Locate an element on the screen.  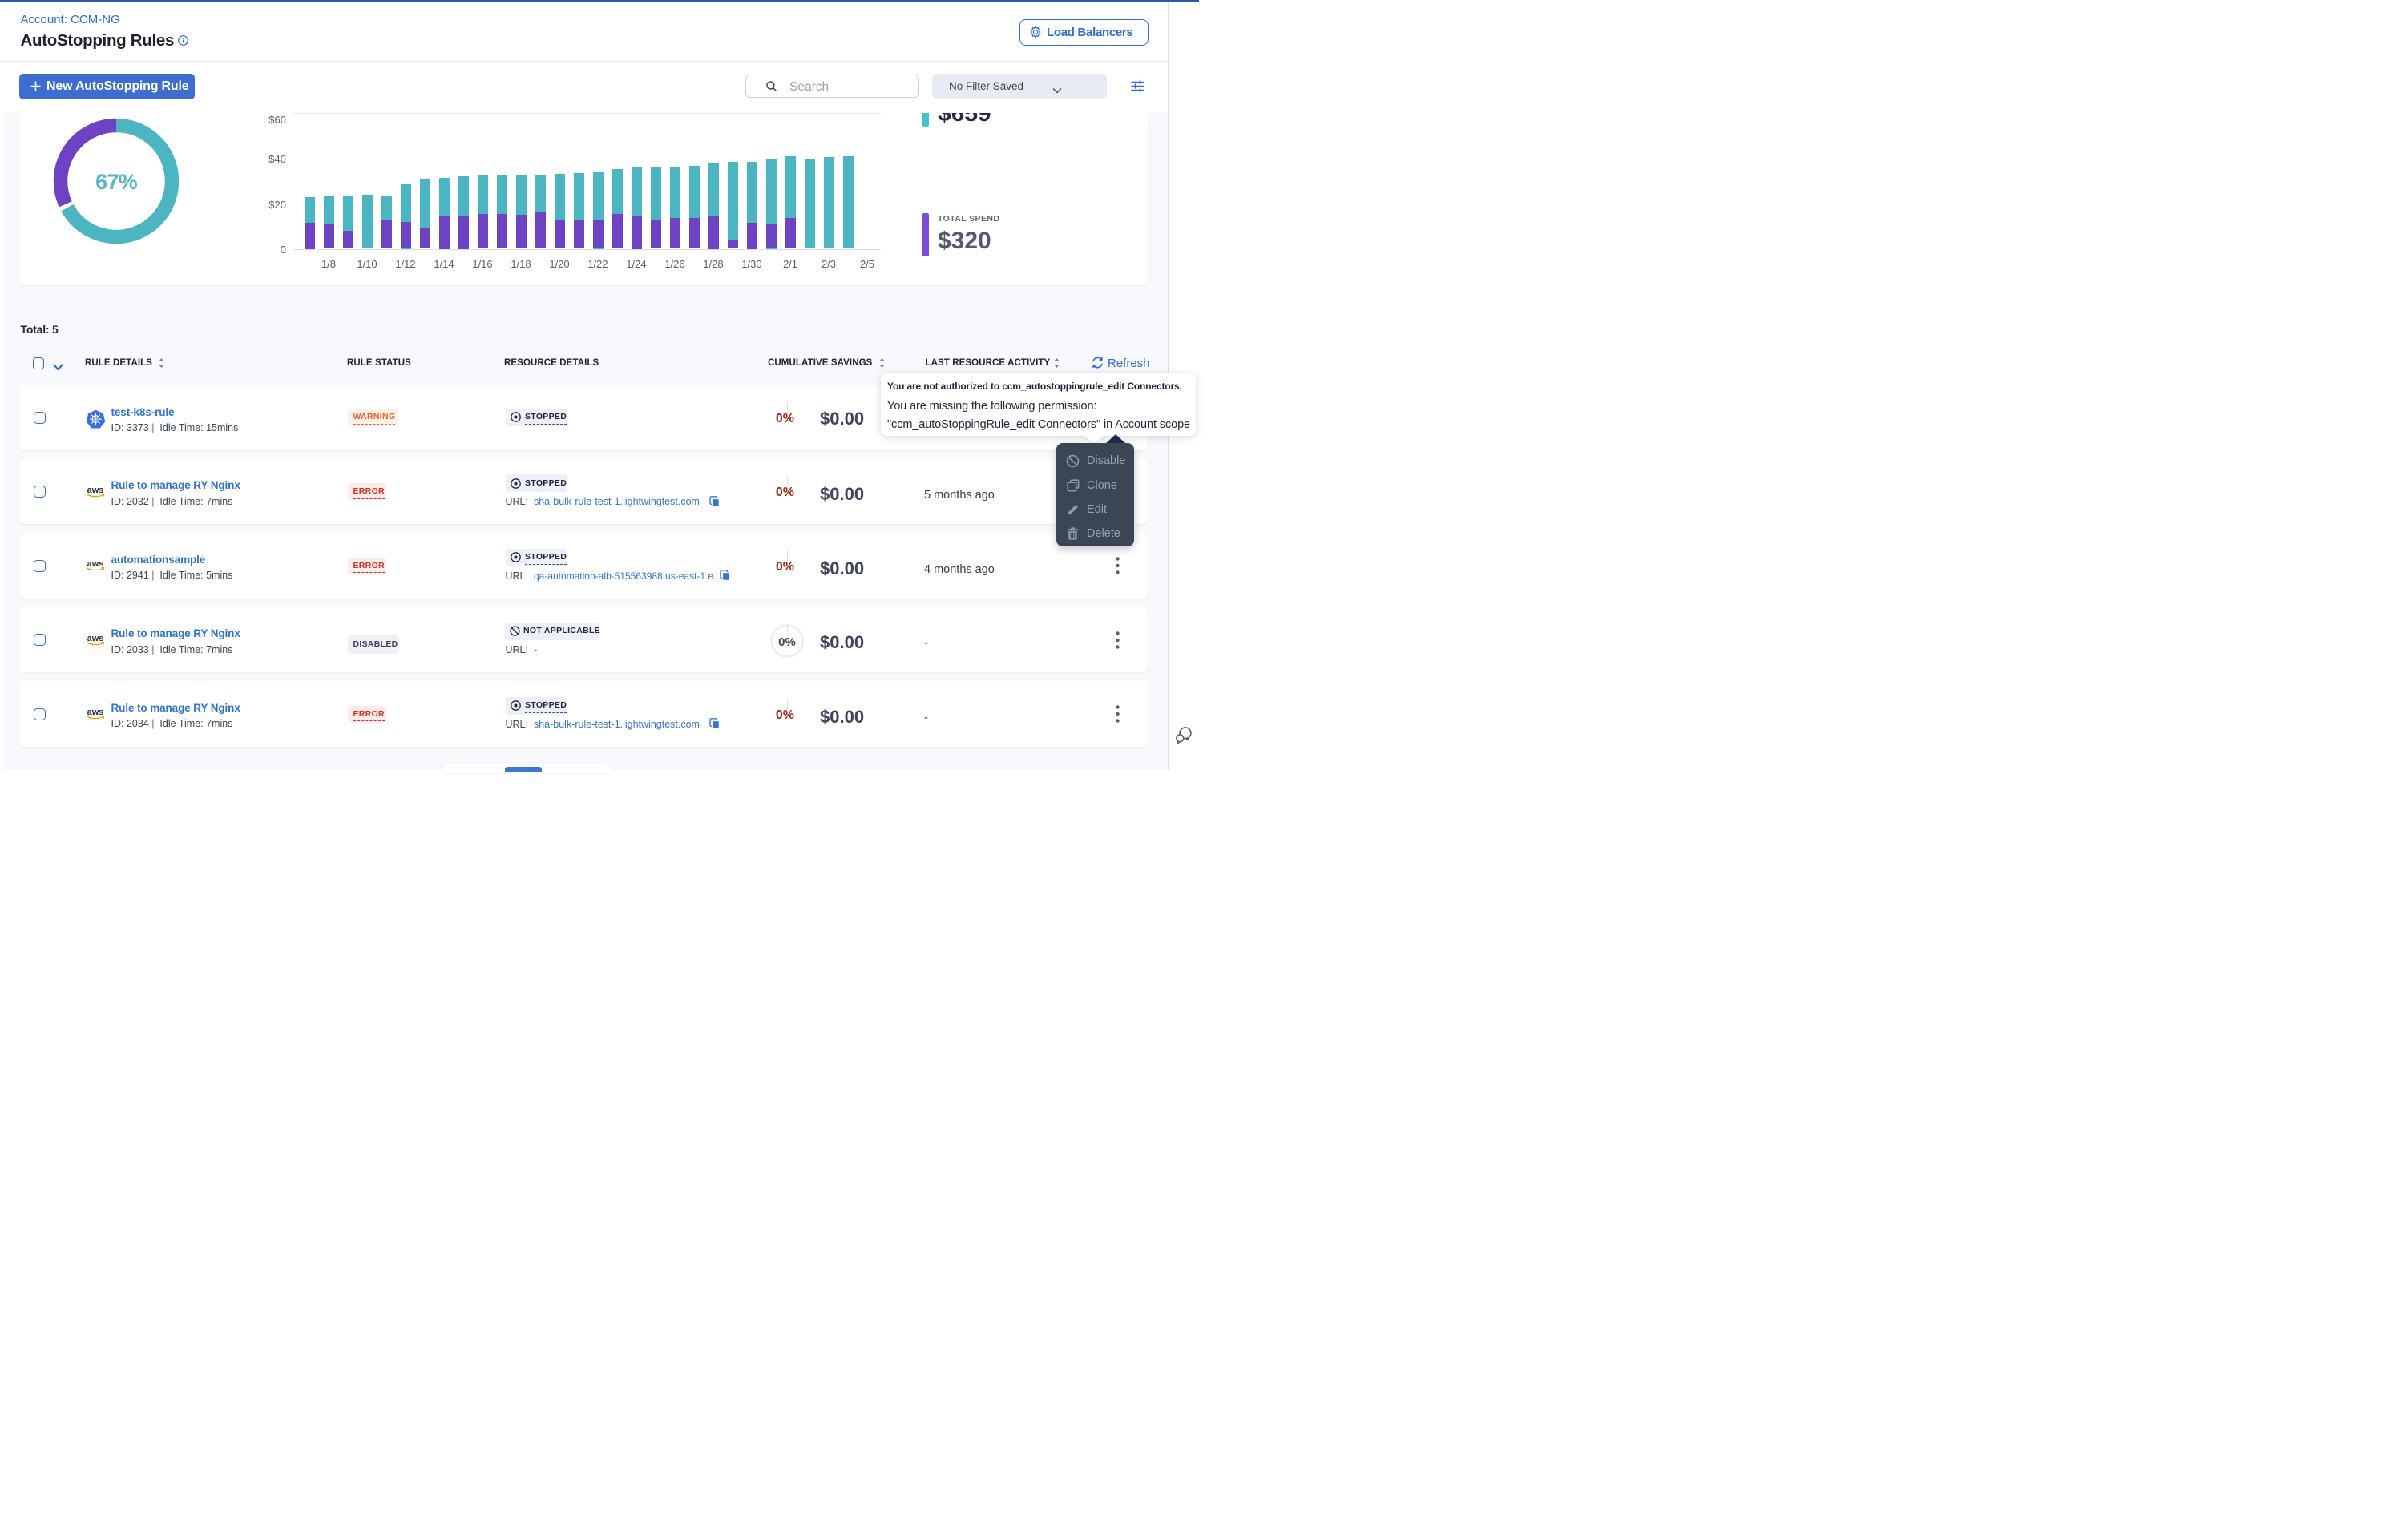
svg-text: 67% is located at coordinates (116, 182).